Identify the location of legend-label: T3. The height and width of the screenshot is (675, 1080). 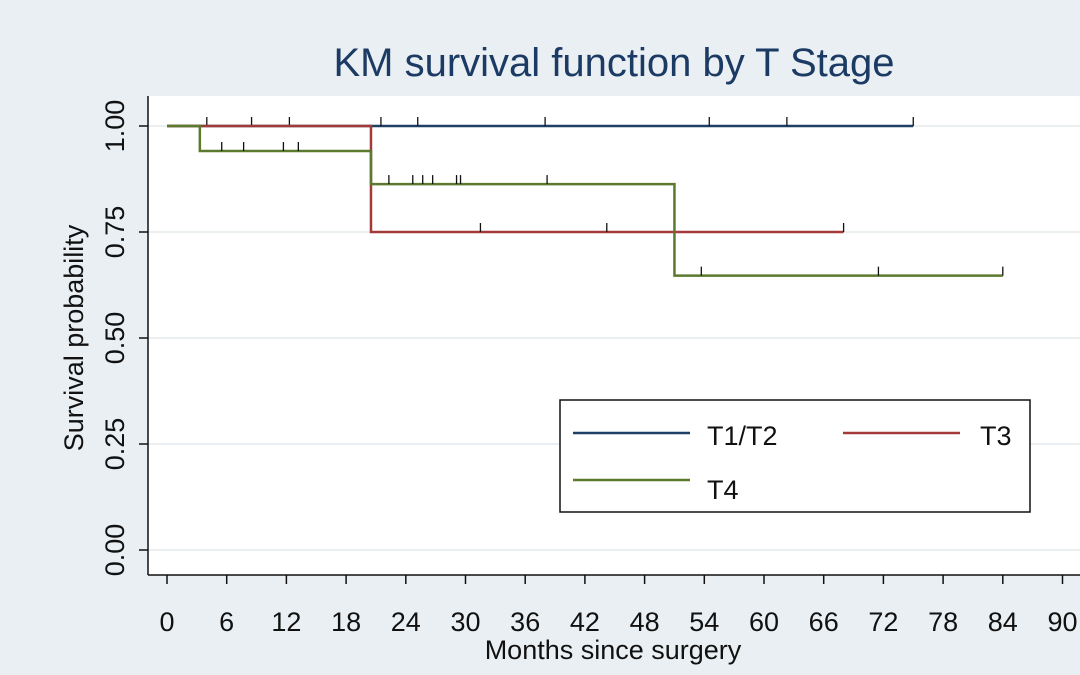
(996, 436).